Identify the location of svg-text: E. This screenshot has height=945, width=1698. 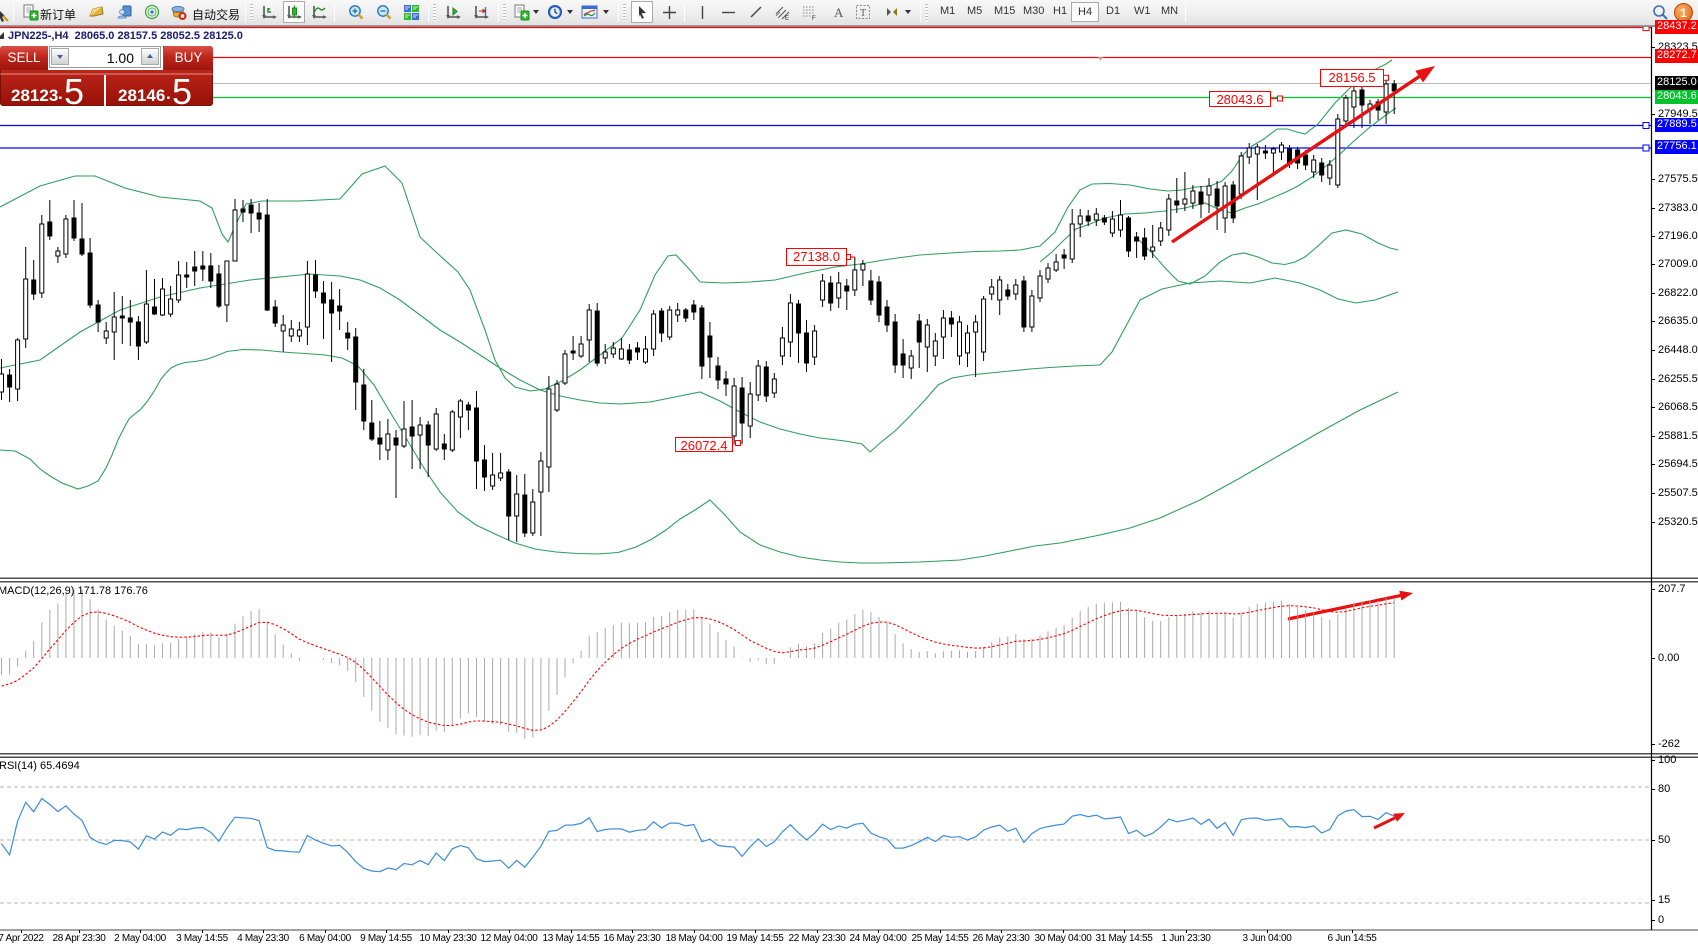
(787, 18).